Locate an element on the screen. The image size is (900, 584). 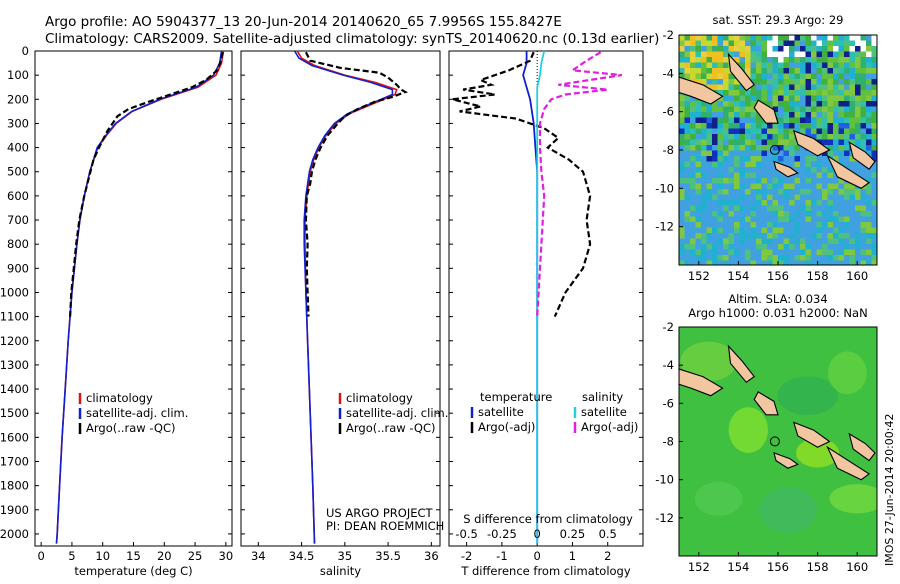
y-tick-label: 1700 is located at coordinates (14, 461).